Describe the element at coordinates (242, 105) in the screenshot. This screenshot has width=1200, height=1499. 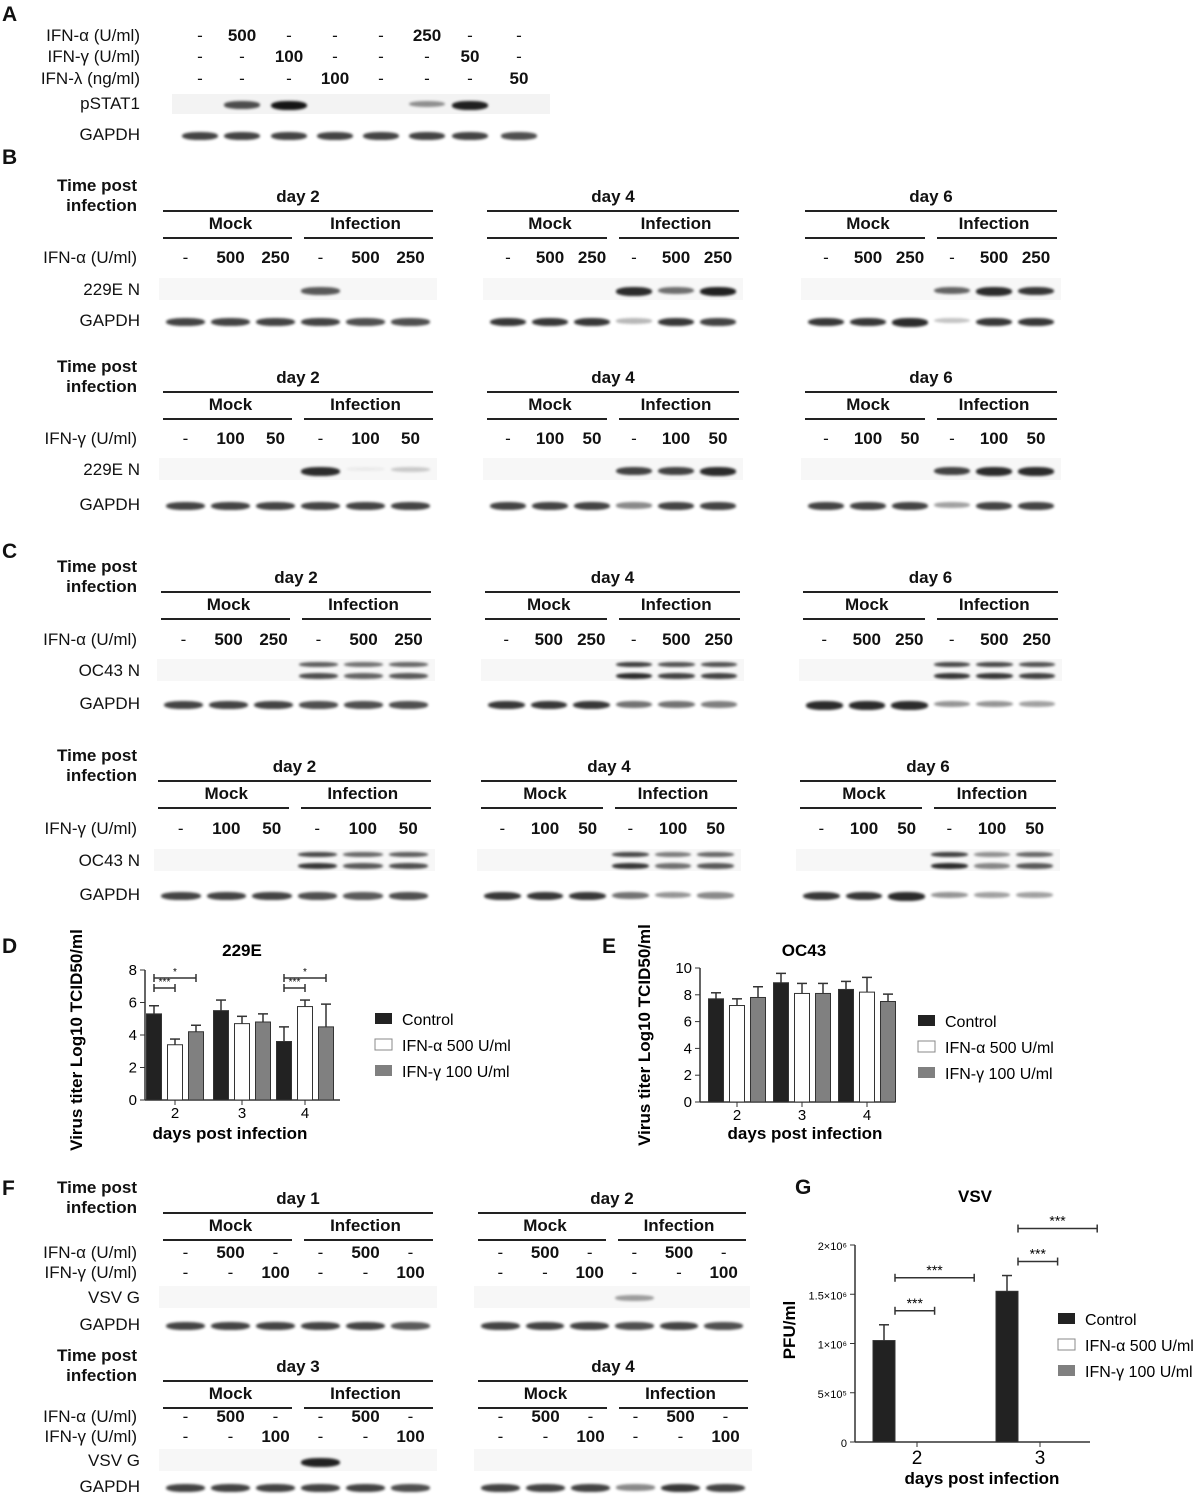
I see `pstat1-band` at that location.